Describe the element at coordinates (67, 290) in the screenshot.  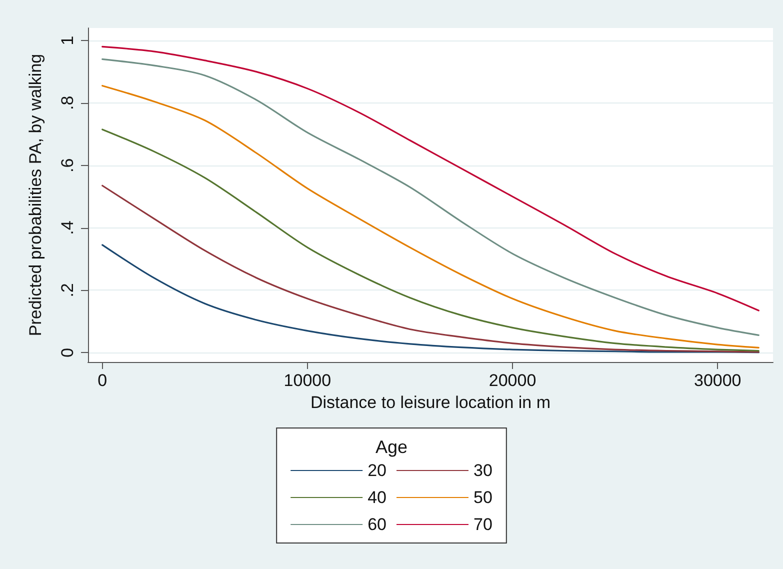
I see `y-tick-label: .2` at that location.